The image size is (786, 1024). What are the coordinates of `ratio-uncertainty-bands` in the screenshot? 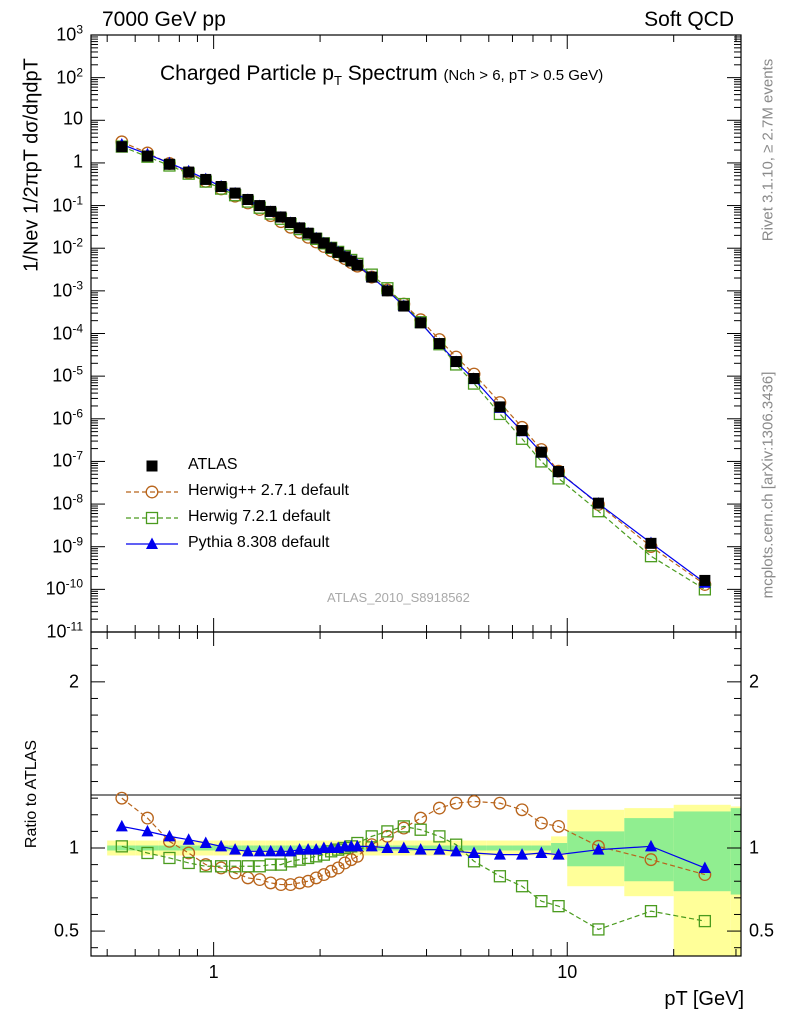 It's located at (424, 880).